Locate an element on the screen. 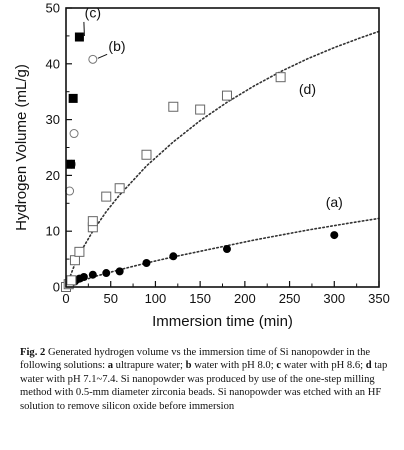 Image resolution: width=404 pixels, height=450 pixels. x-tick-label: 100 is located at coordinates (156, 298).